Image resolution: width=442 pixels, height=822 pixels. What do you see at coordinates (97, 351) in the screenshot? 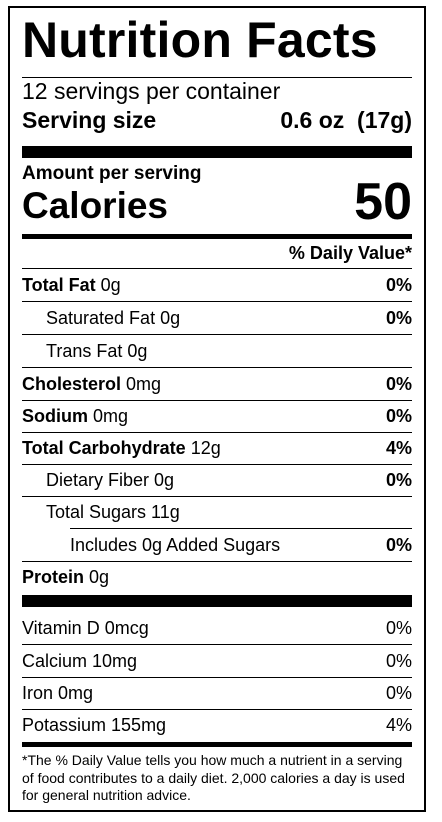
I see `nutrient-label: Trans Fat 0g` at bounding box center [97, 351].